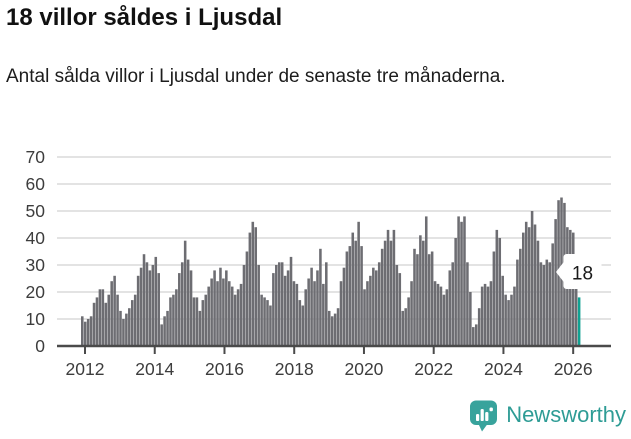  I want to click on y-tick-label: 30, so click(36, 265).